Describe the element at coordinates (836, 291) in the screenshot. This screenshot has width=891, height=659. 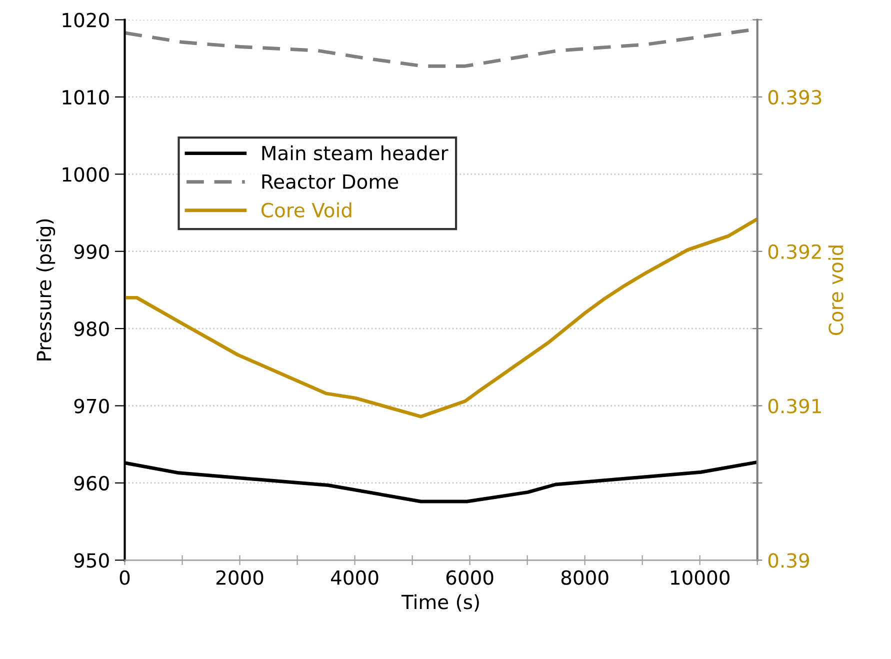
I see `y2-axis-title: Core void` at that location.